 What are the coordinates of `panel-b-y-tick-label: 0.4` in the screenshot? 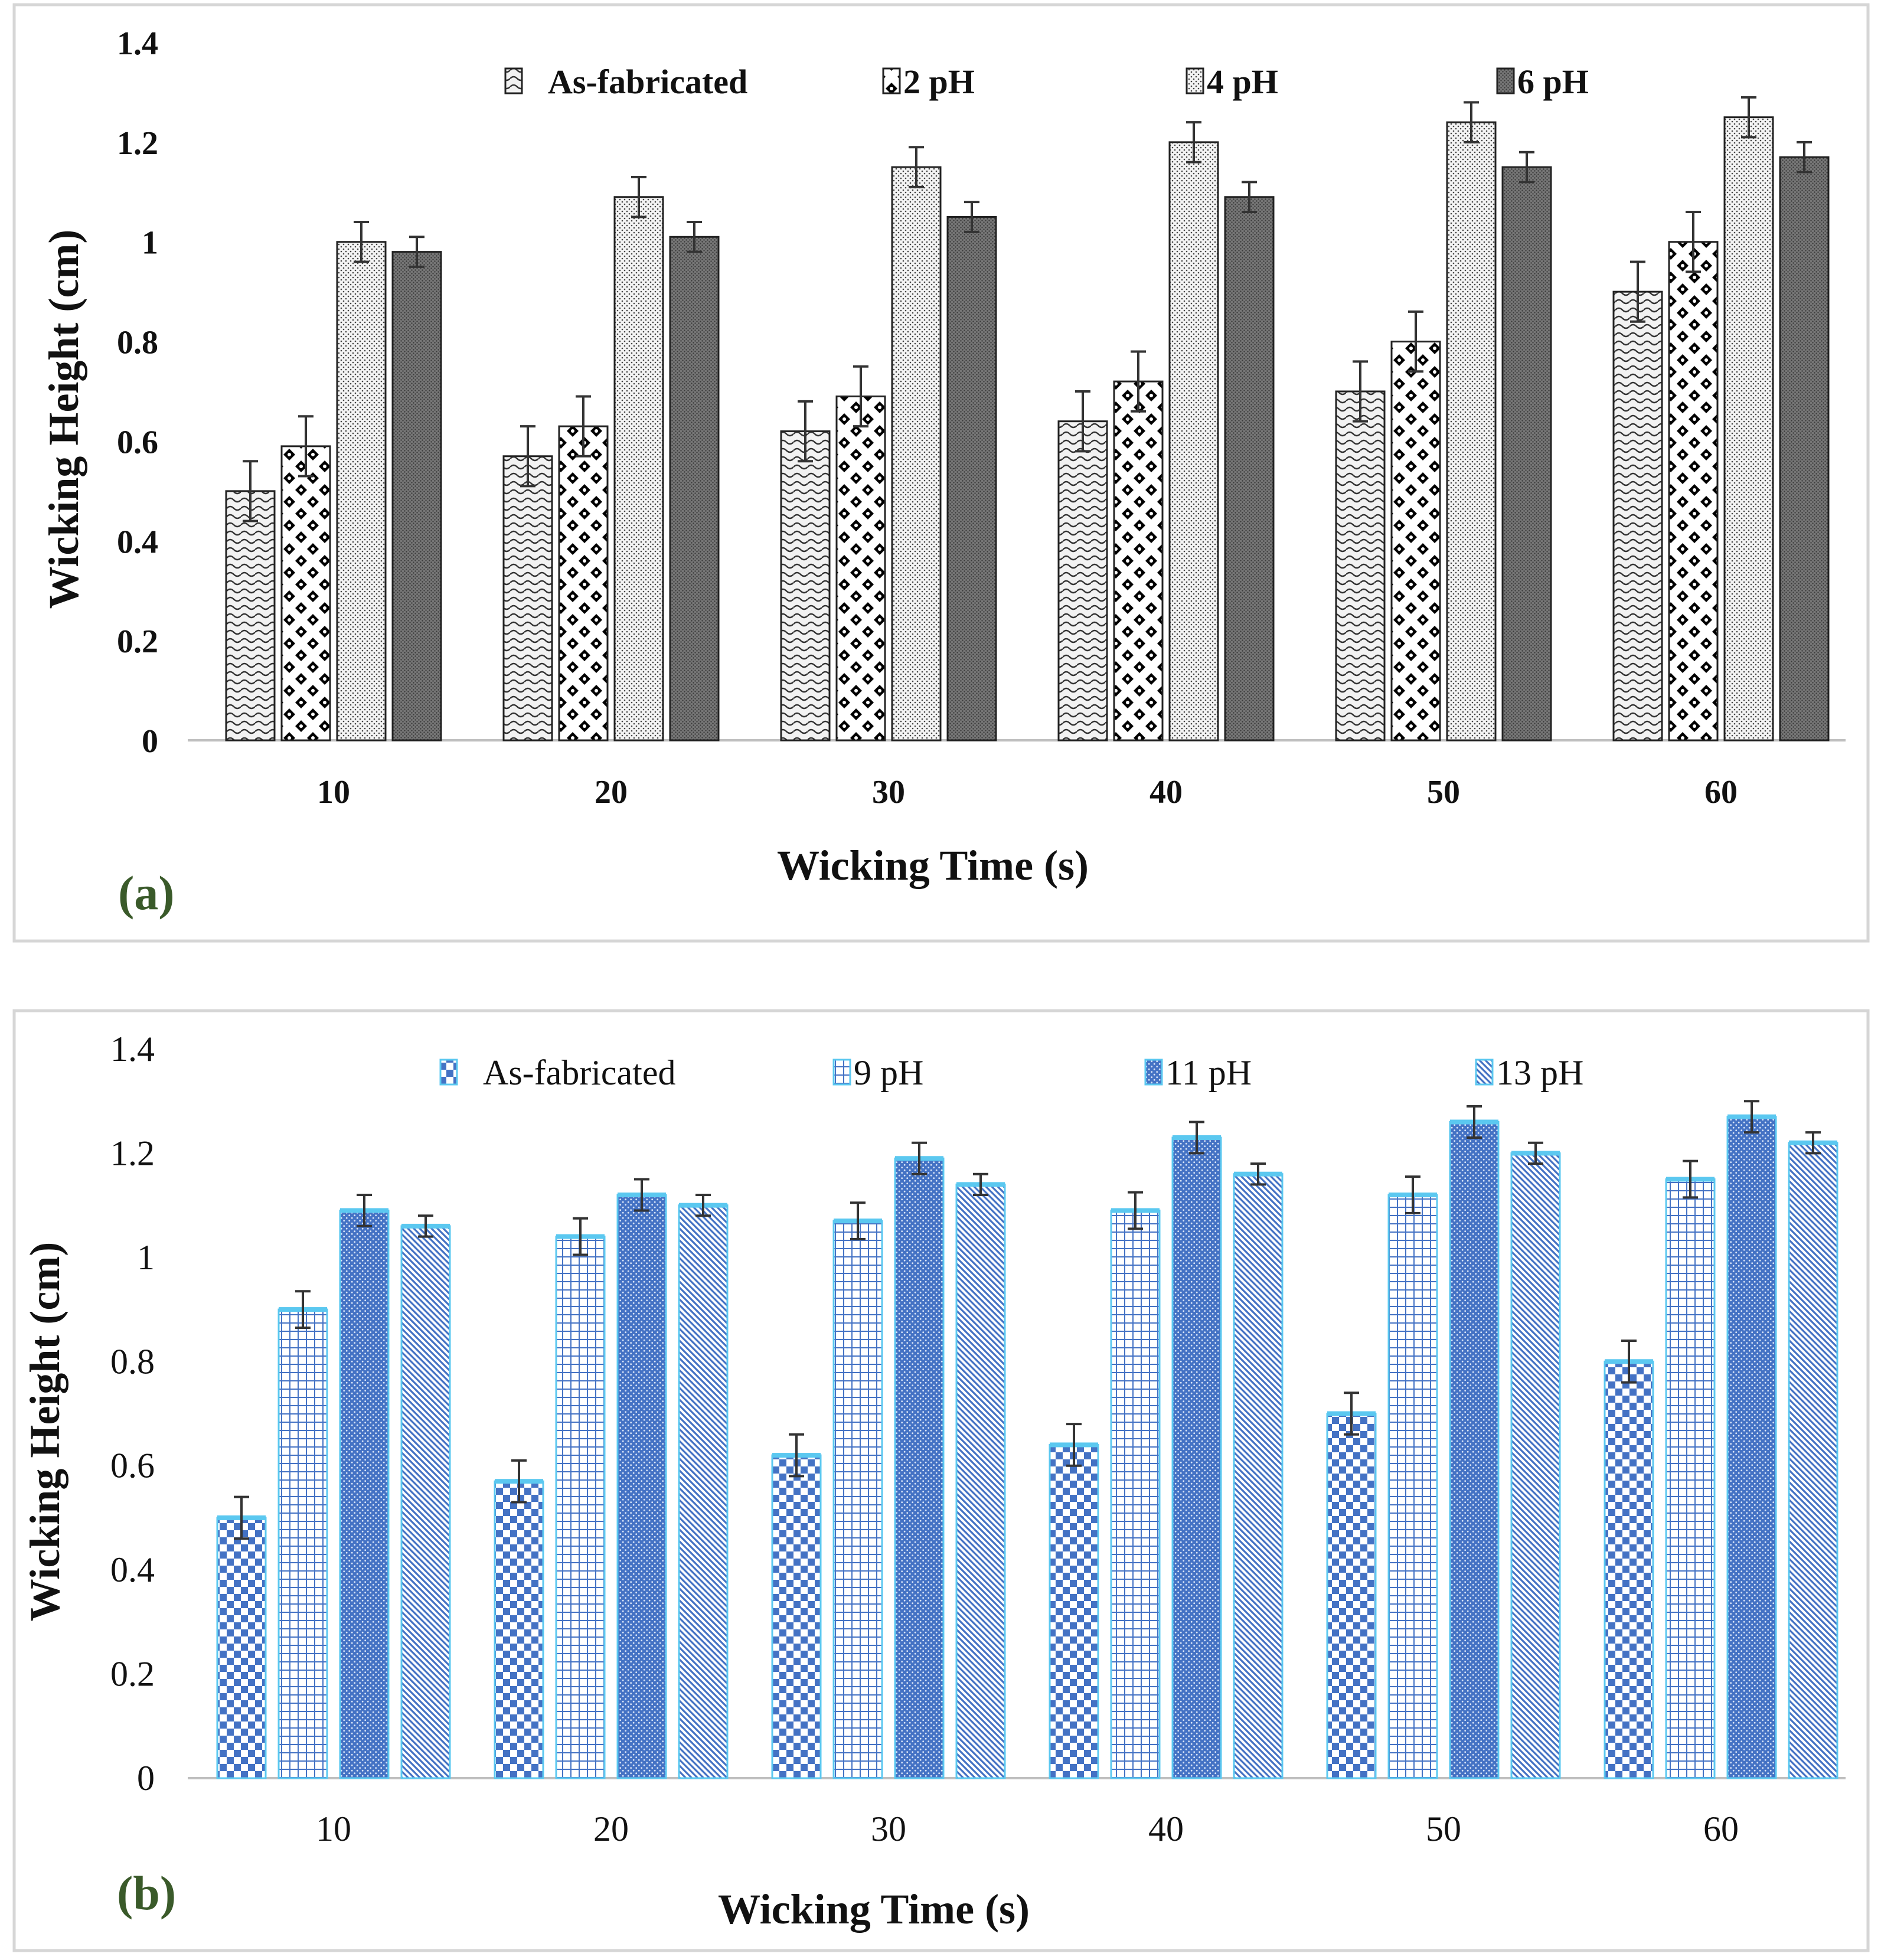 It's located at (132, 1569).